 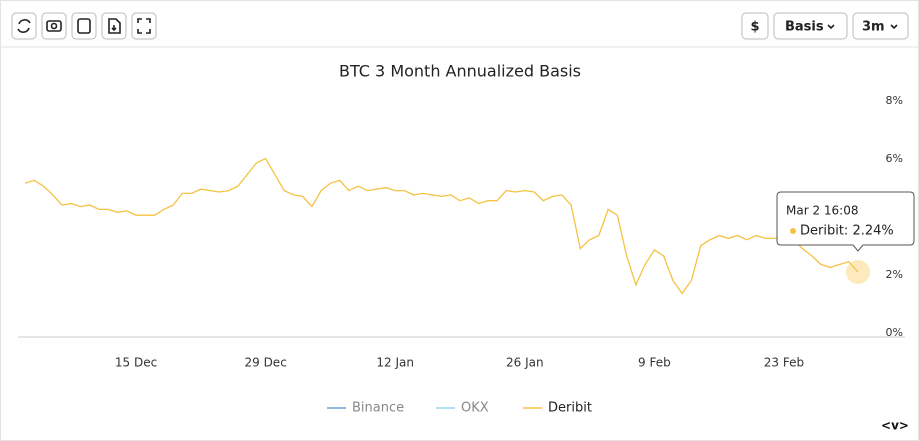 I want to click on y-tick-label: 6%, so click(x=894, y=158).